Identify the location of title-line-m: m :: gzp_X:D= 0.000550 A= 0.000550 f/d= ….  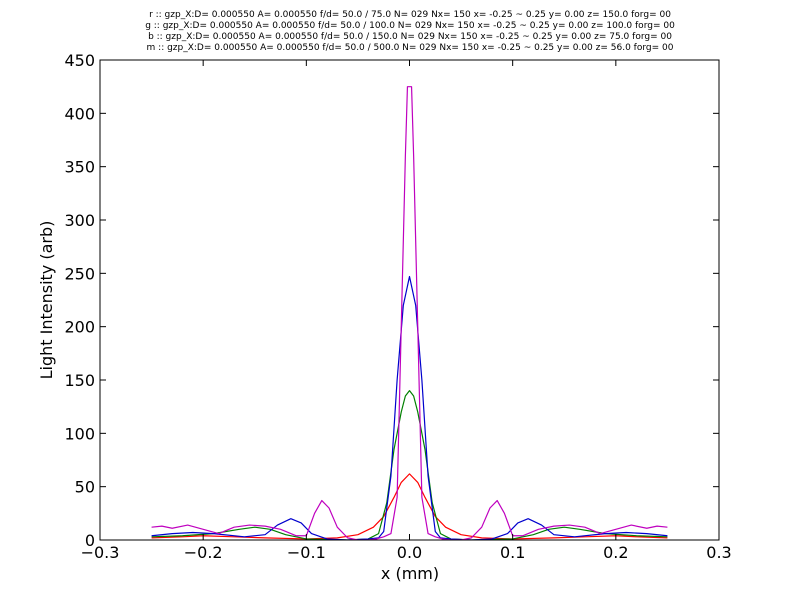
(410, 48).